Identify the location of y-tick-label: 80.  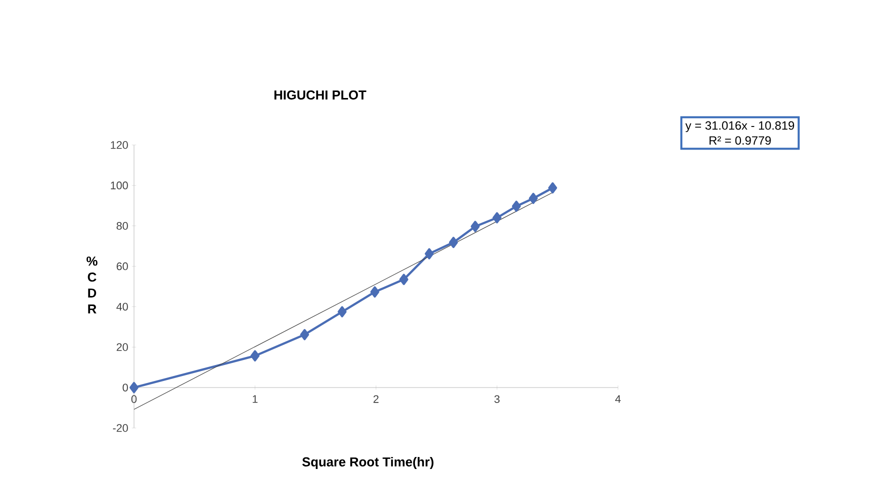
(122, 226).